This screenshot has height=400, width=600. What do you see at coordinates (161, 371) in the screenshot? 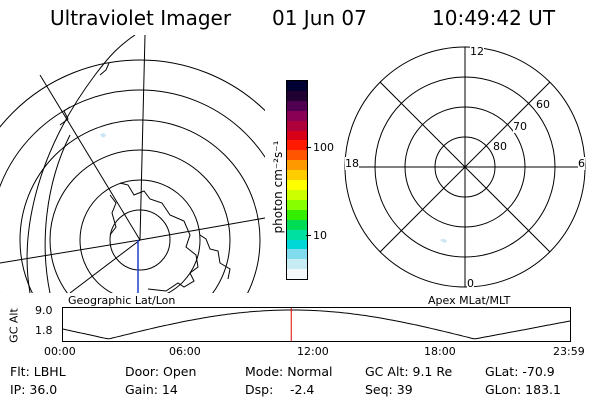
I see `door-status: Door: Open` at bounding box center [161, 371].